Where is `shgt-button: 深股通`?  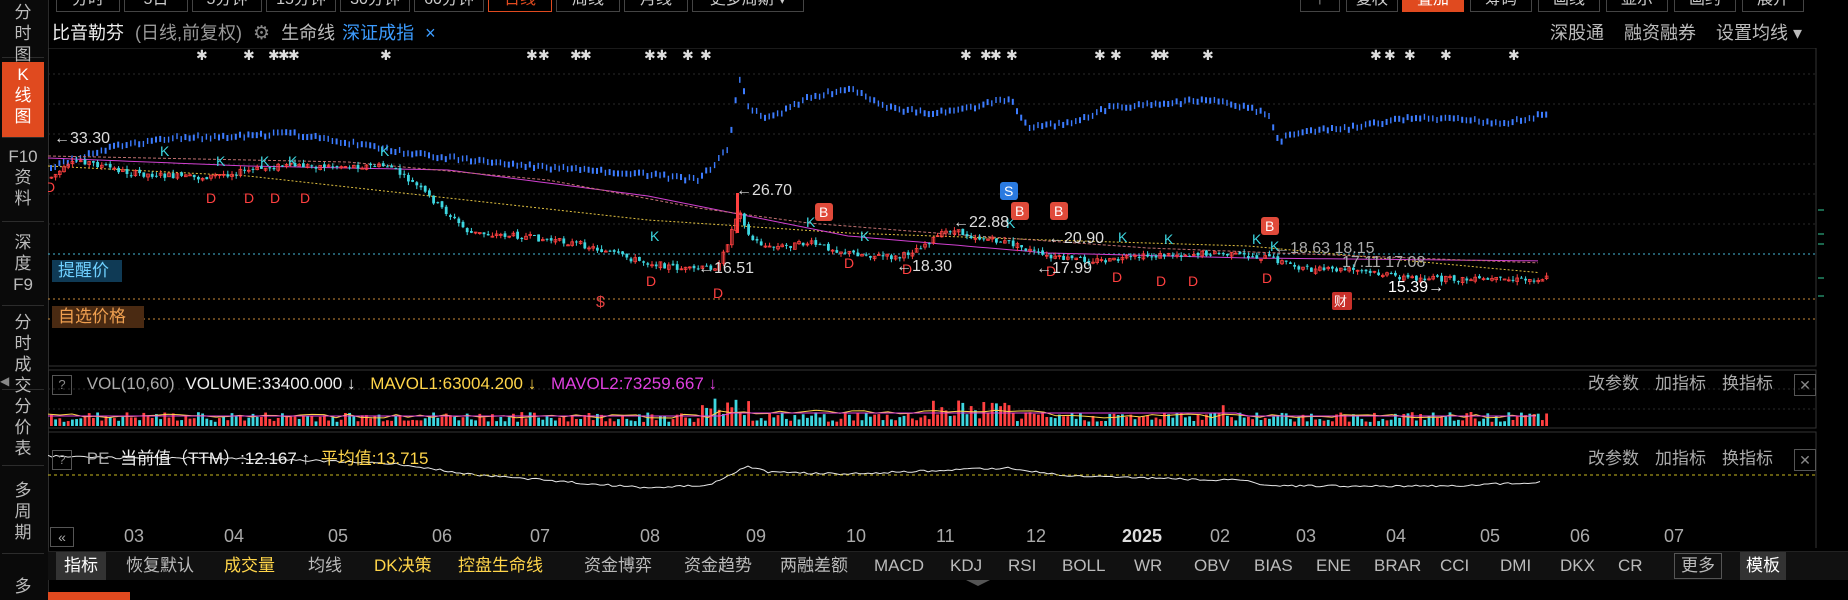 shgt-button: 深股通 is located at coordinates (1577, 33).